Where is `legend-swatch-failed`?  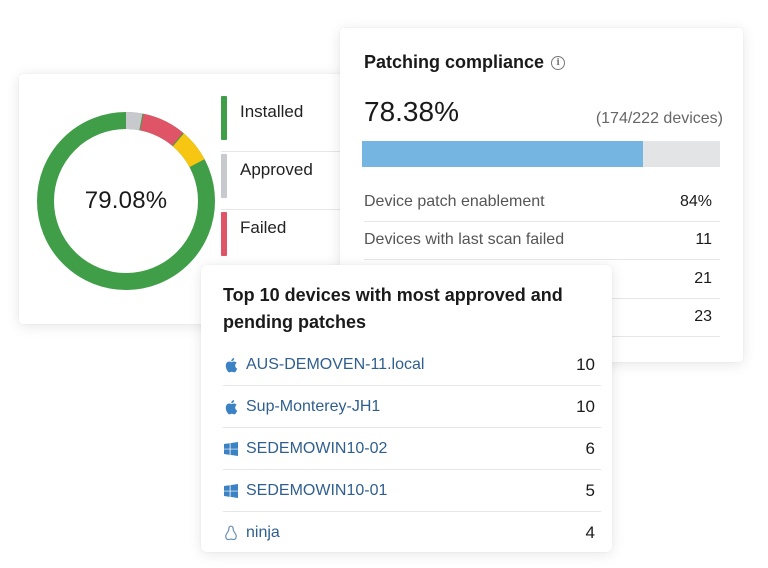
legend-swatch-failed is located at coordinates (224, 234).